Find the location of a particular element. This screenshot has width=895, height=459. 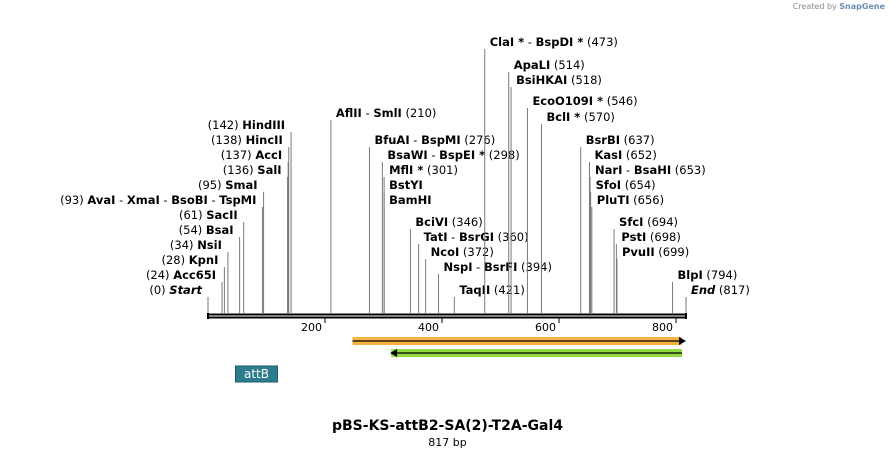

site-tati-label: TatI - BsrGI (360) is located at coordinates (476, 237).